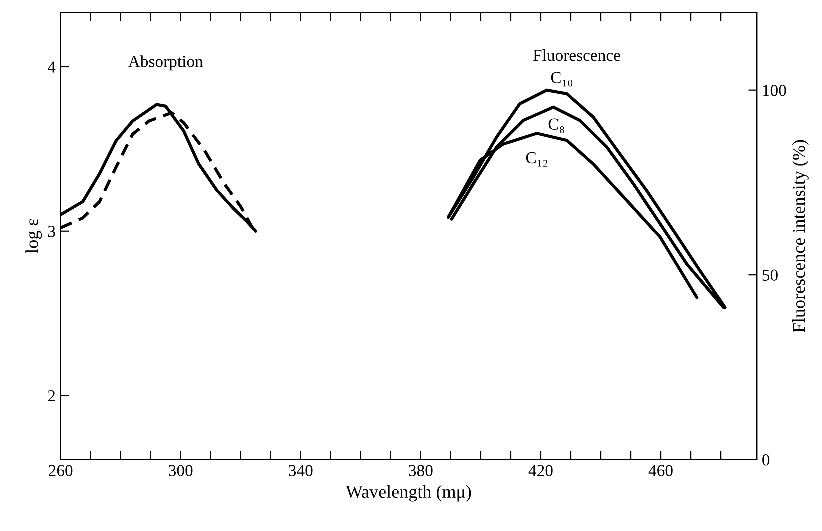 This screenshot has height=531, width=822. I want to click on x-tick-label: 420, so click(540, 470).